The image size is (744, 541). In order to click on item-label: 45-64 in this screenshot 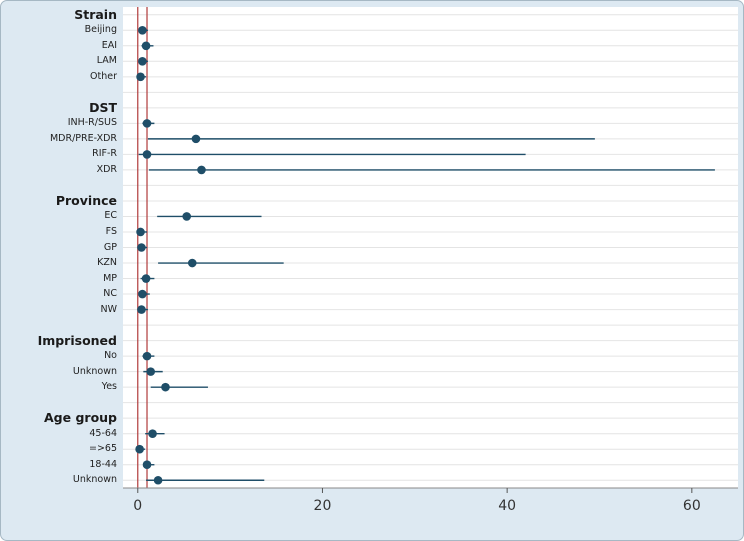, I will do `click(103, 433)`.